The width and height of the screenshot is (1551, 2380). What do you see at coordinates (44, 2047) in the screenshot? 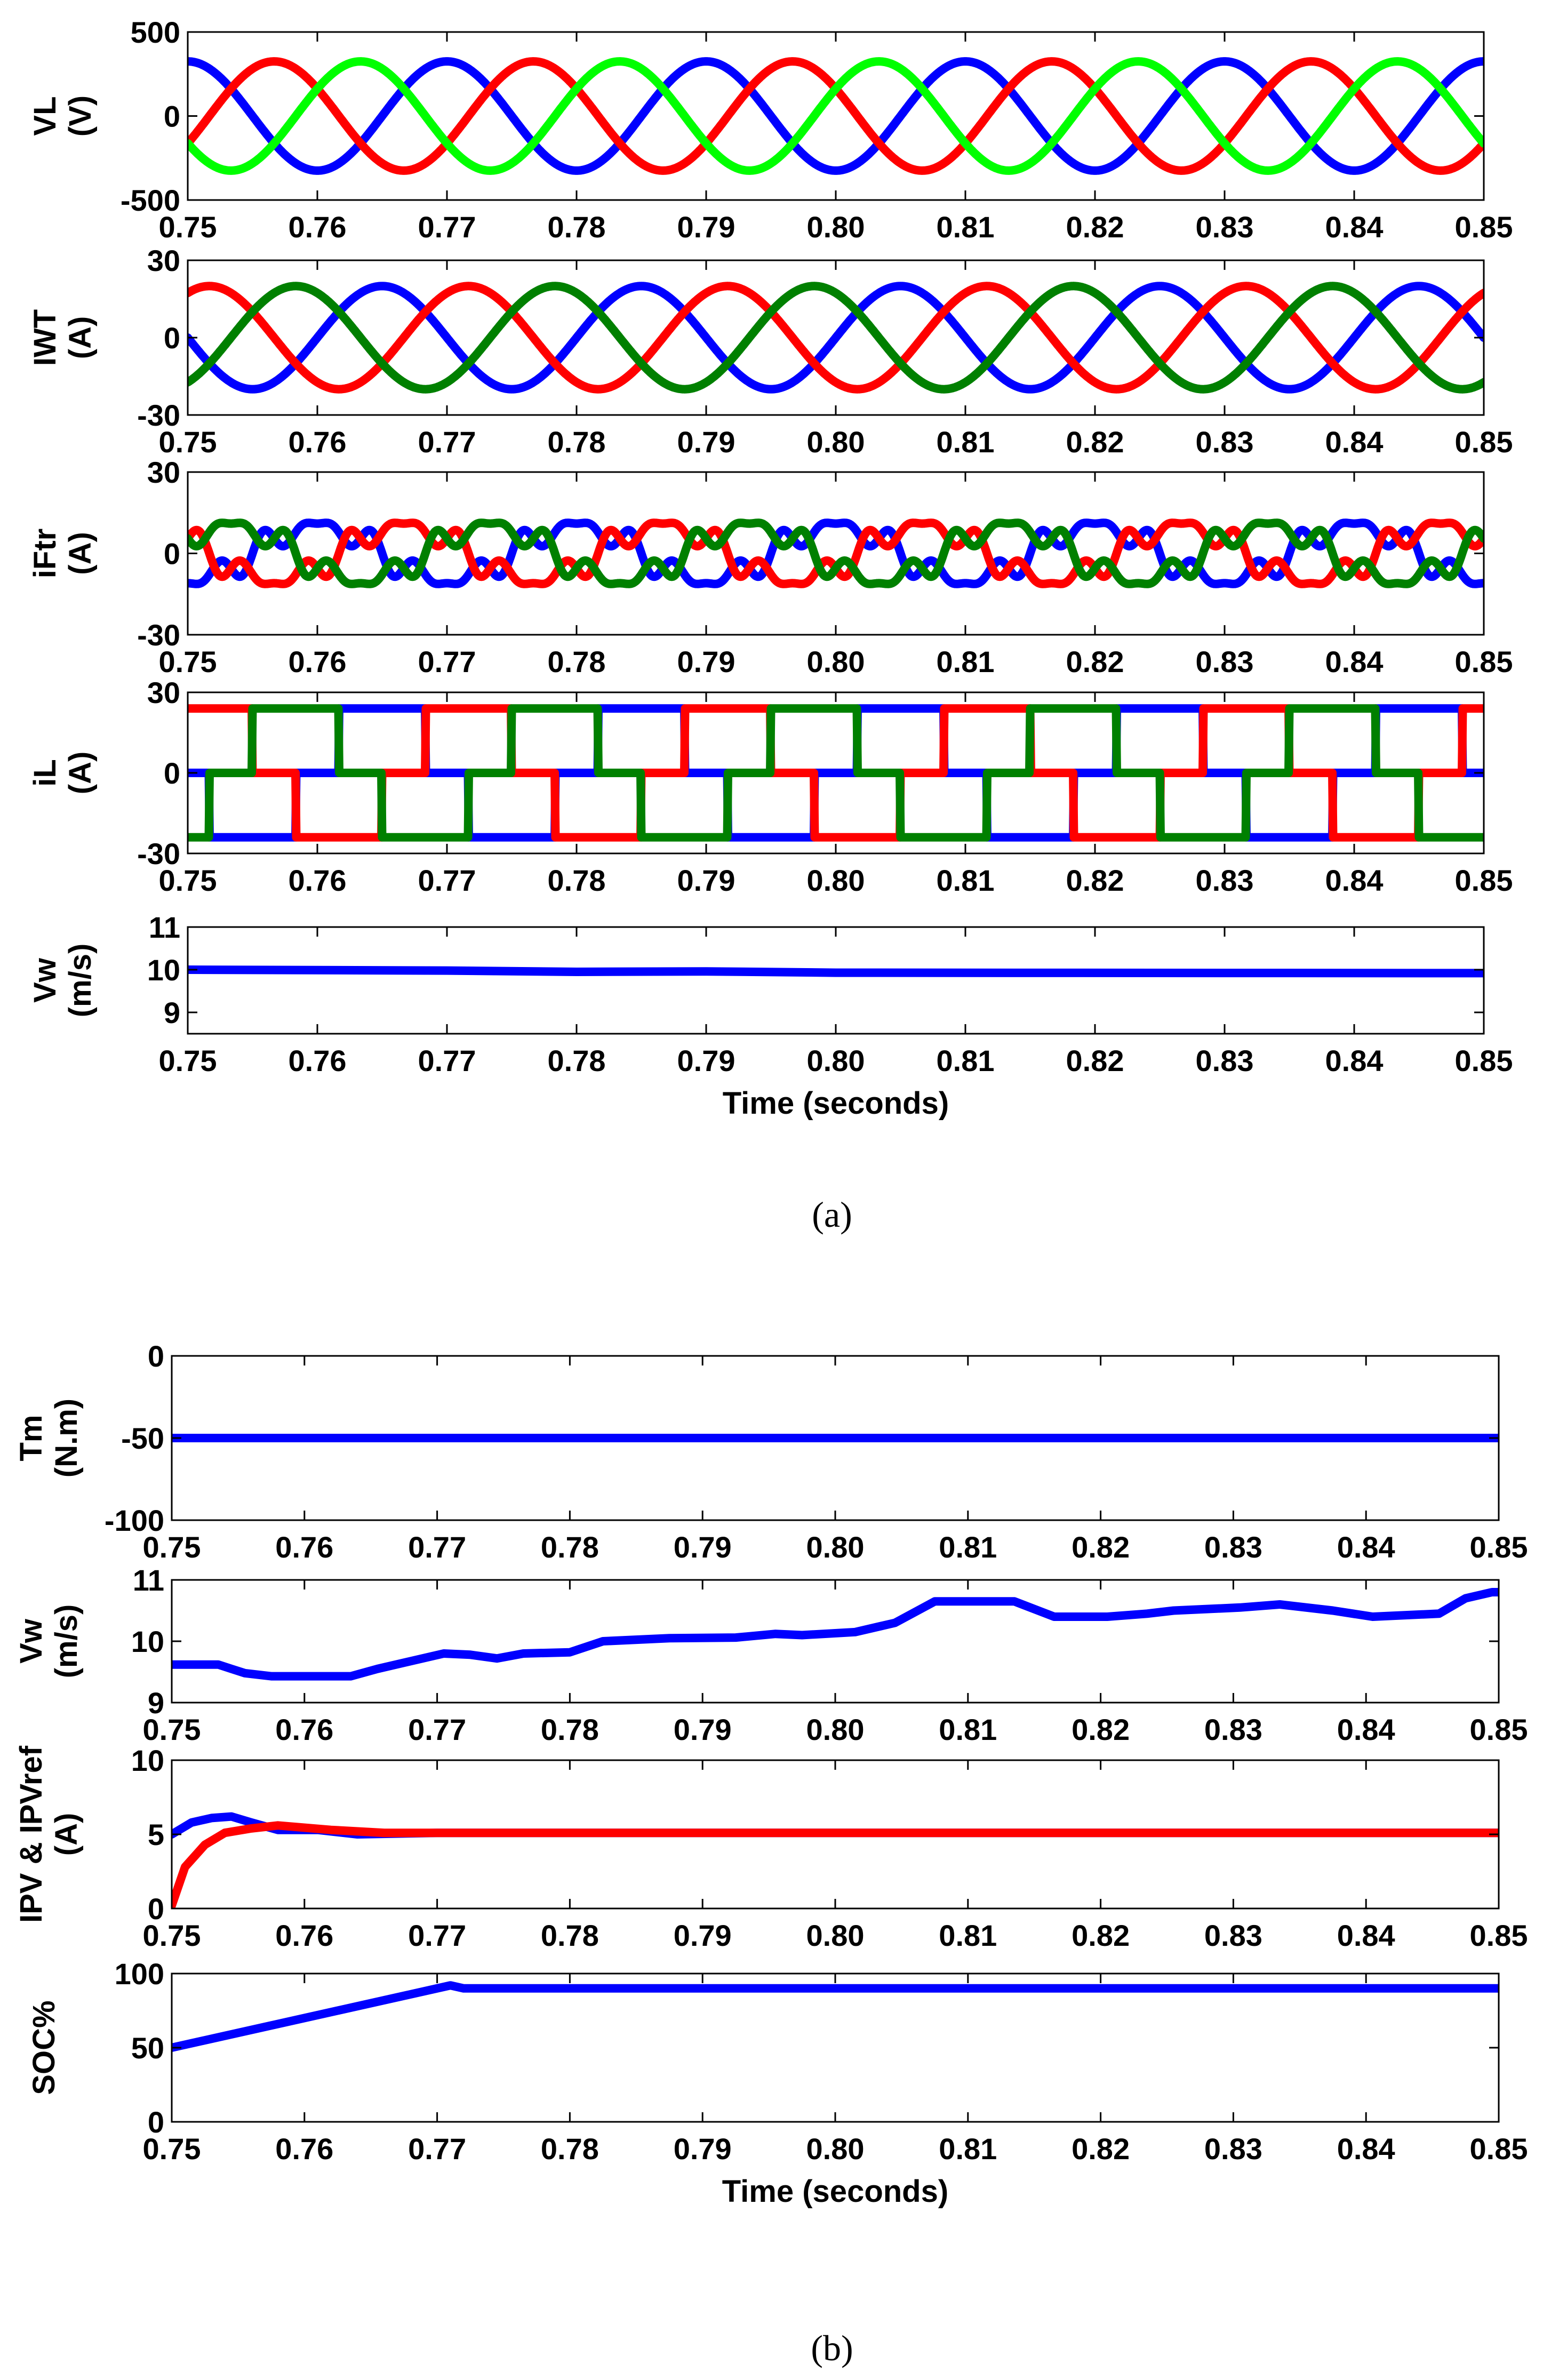
I see `y-axis-label: SOC%` at bounding box center [44, 2047].